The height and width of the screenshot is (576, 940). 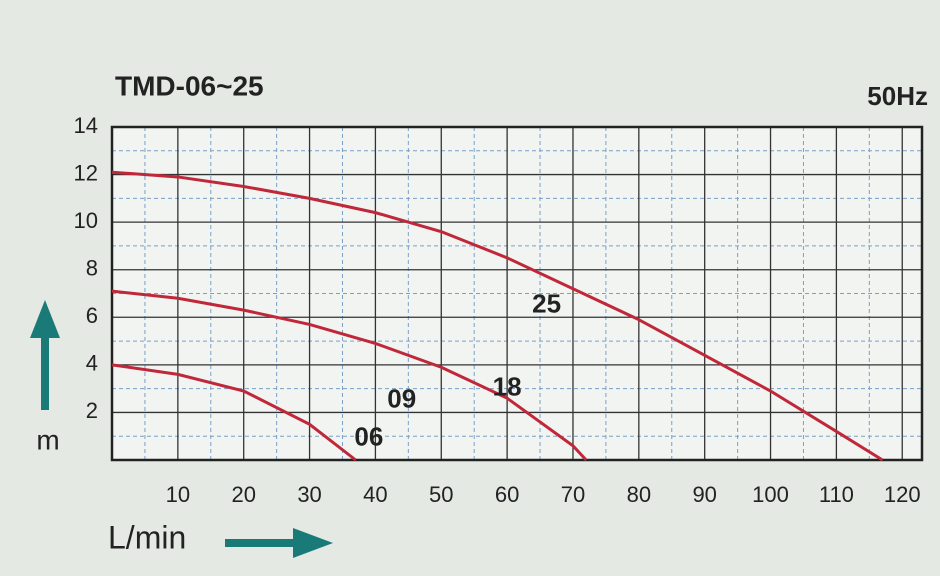 What do you see at coordinates (375, 494) in the screenshot?
I see `x-tick-label: 40` at bounding box center [375, 494].